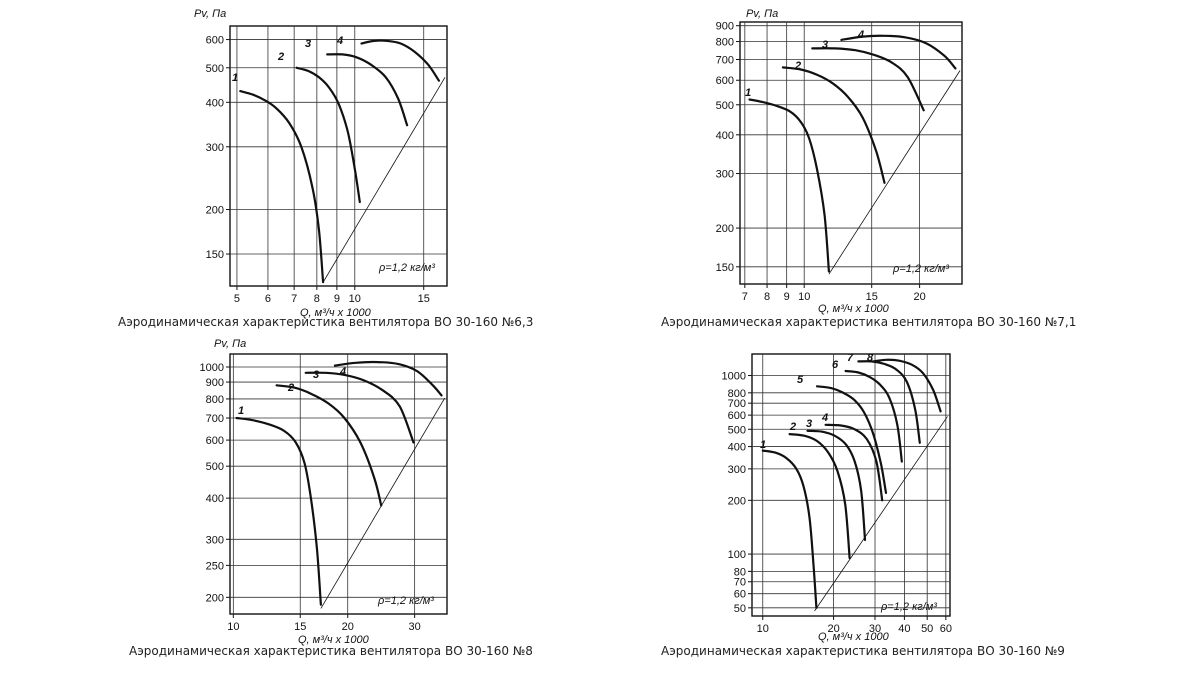 The width and height of the screenshot is (1200, 675). What do you see at coordinates (725, 268) in the screenshot?
I see `y-tick-label: 150` at bounding box center [725, 268].